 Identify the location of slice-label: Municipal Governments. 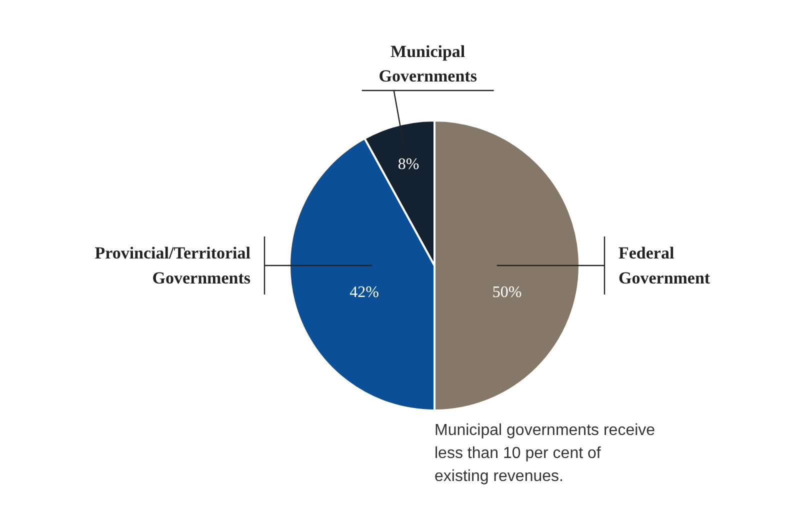
(428, 64).